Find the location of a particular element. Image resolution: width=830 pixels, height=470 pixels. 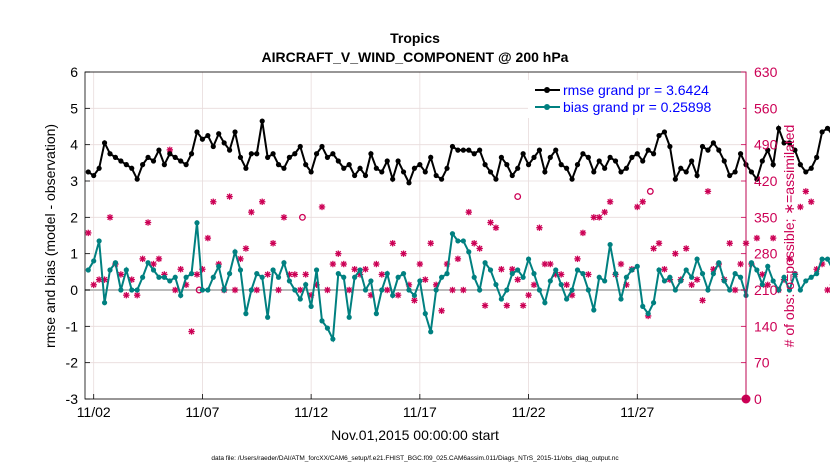

chart-title-line1: Tropics is located at coordinates (415, 38).